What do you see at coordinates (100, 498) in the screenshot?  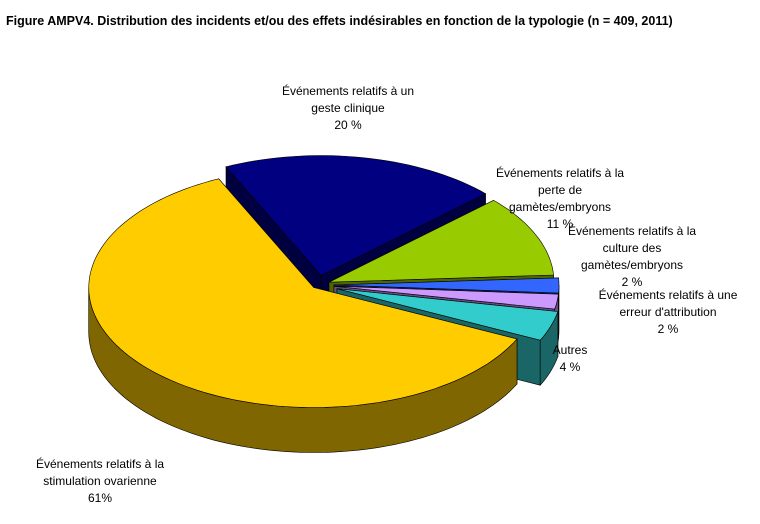 I see `value-label: 61%` at bounding box center [100, 498].